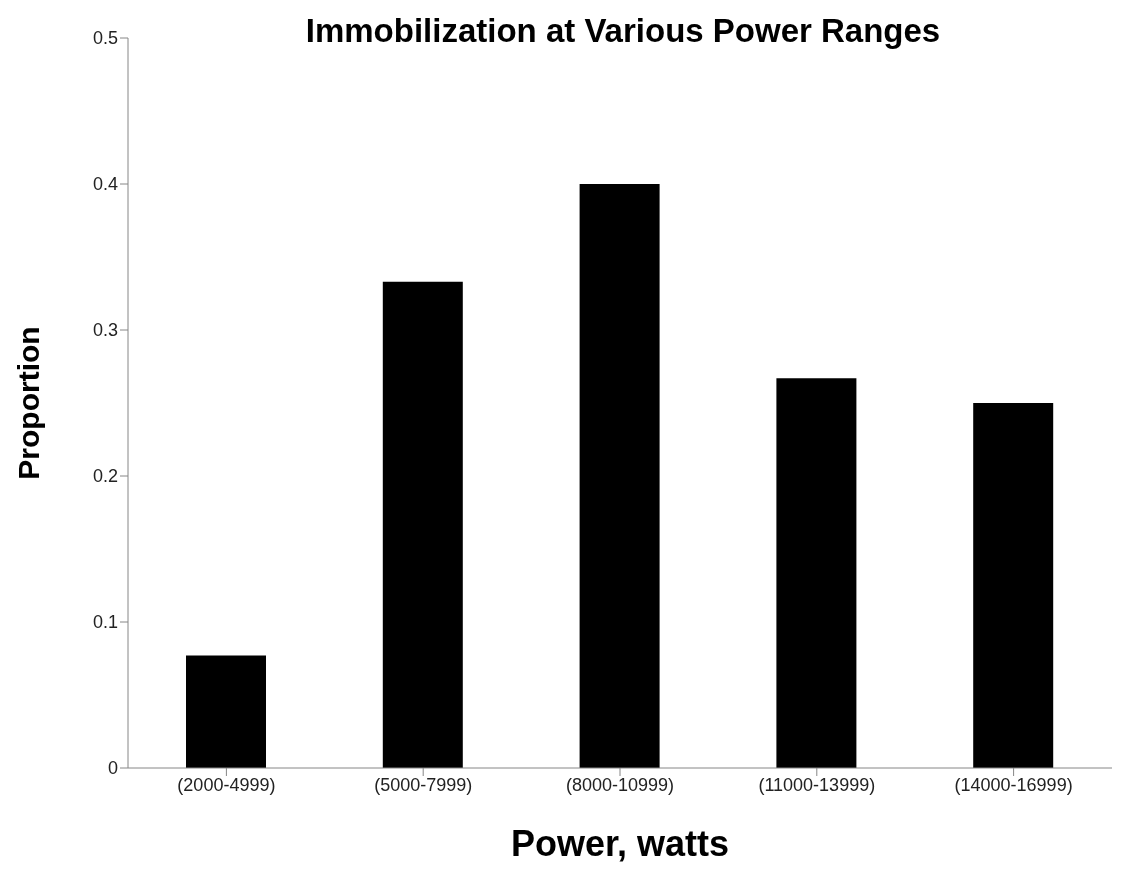  I want to click on x-tick-label: (14000-16999), so click(1013, 784).